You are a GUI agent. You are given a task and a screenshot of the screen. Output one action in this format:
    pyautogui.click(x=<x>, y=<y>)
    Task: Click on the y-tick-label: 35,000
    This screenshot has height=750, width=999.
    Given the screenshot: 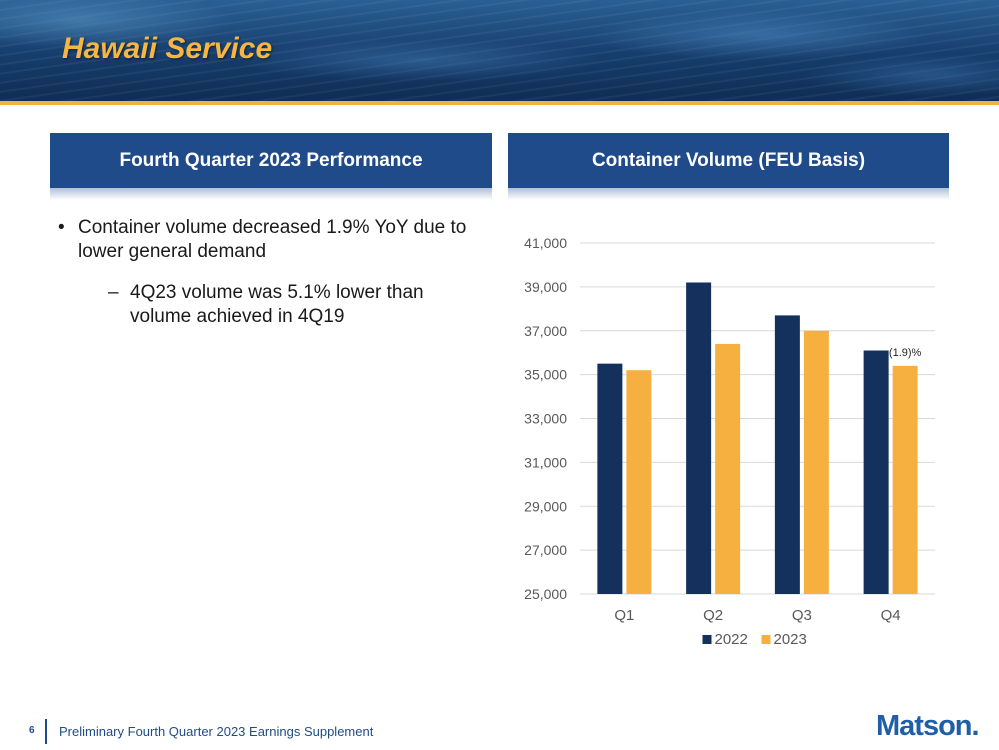 What is the action you would take?
    pyautogui.click(x=545, y=375)
    